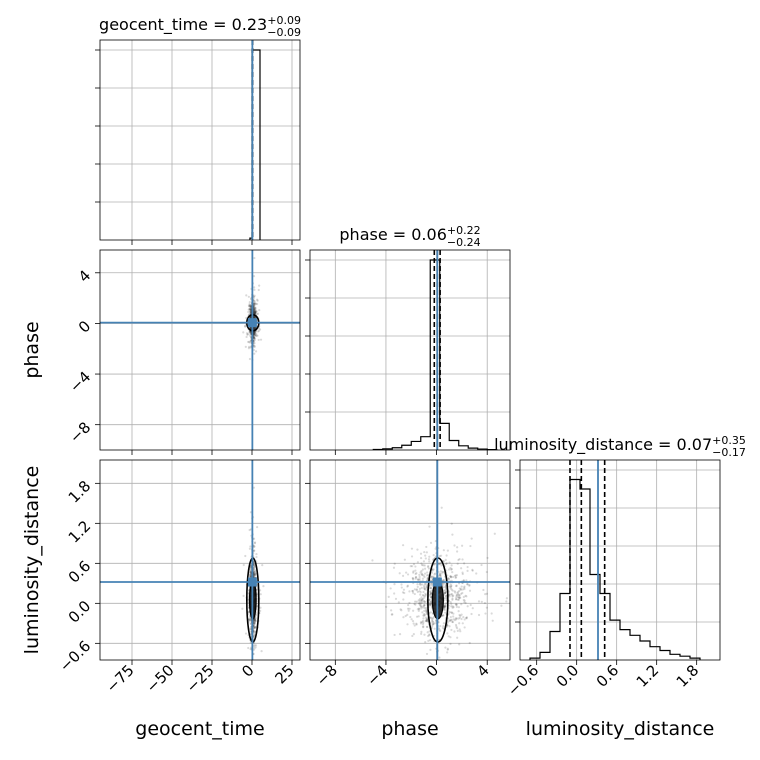 Image resolution: width=760 pixels, height=760 pixels. I want to click on tick-label-x: −25, so click(200, 678).